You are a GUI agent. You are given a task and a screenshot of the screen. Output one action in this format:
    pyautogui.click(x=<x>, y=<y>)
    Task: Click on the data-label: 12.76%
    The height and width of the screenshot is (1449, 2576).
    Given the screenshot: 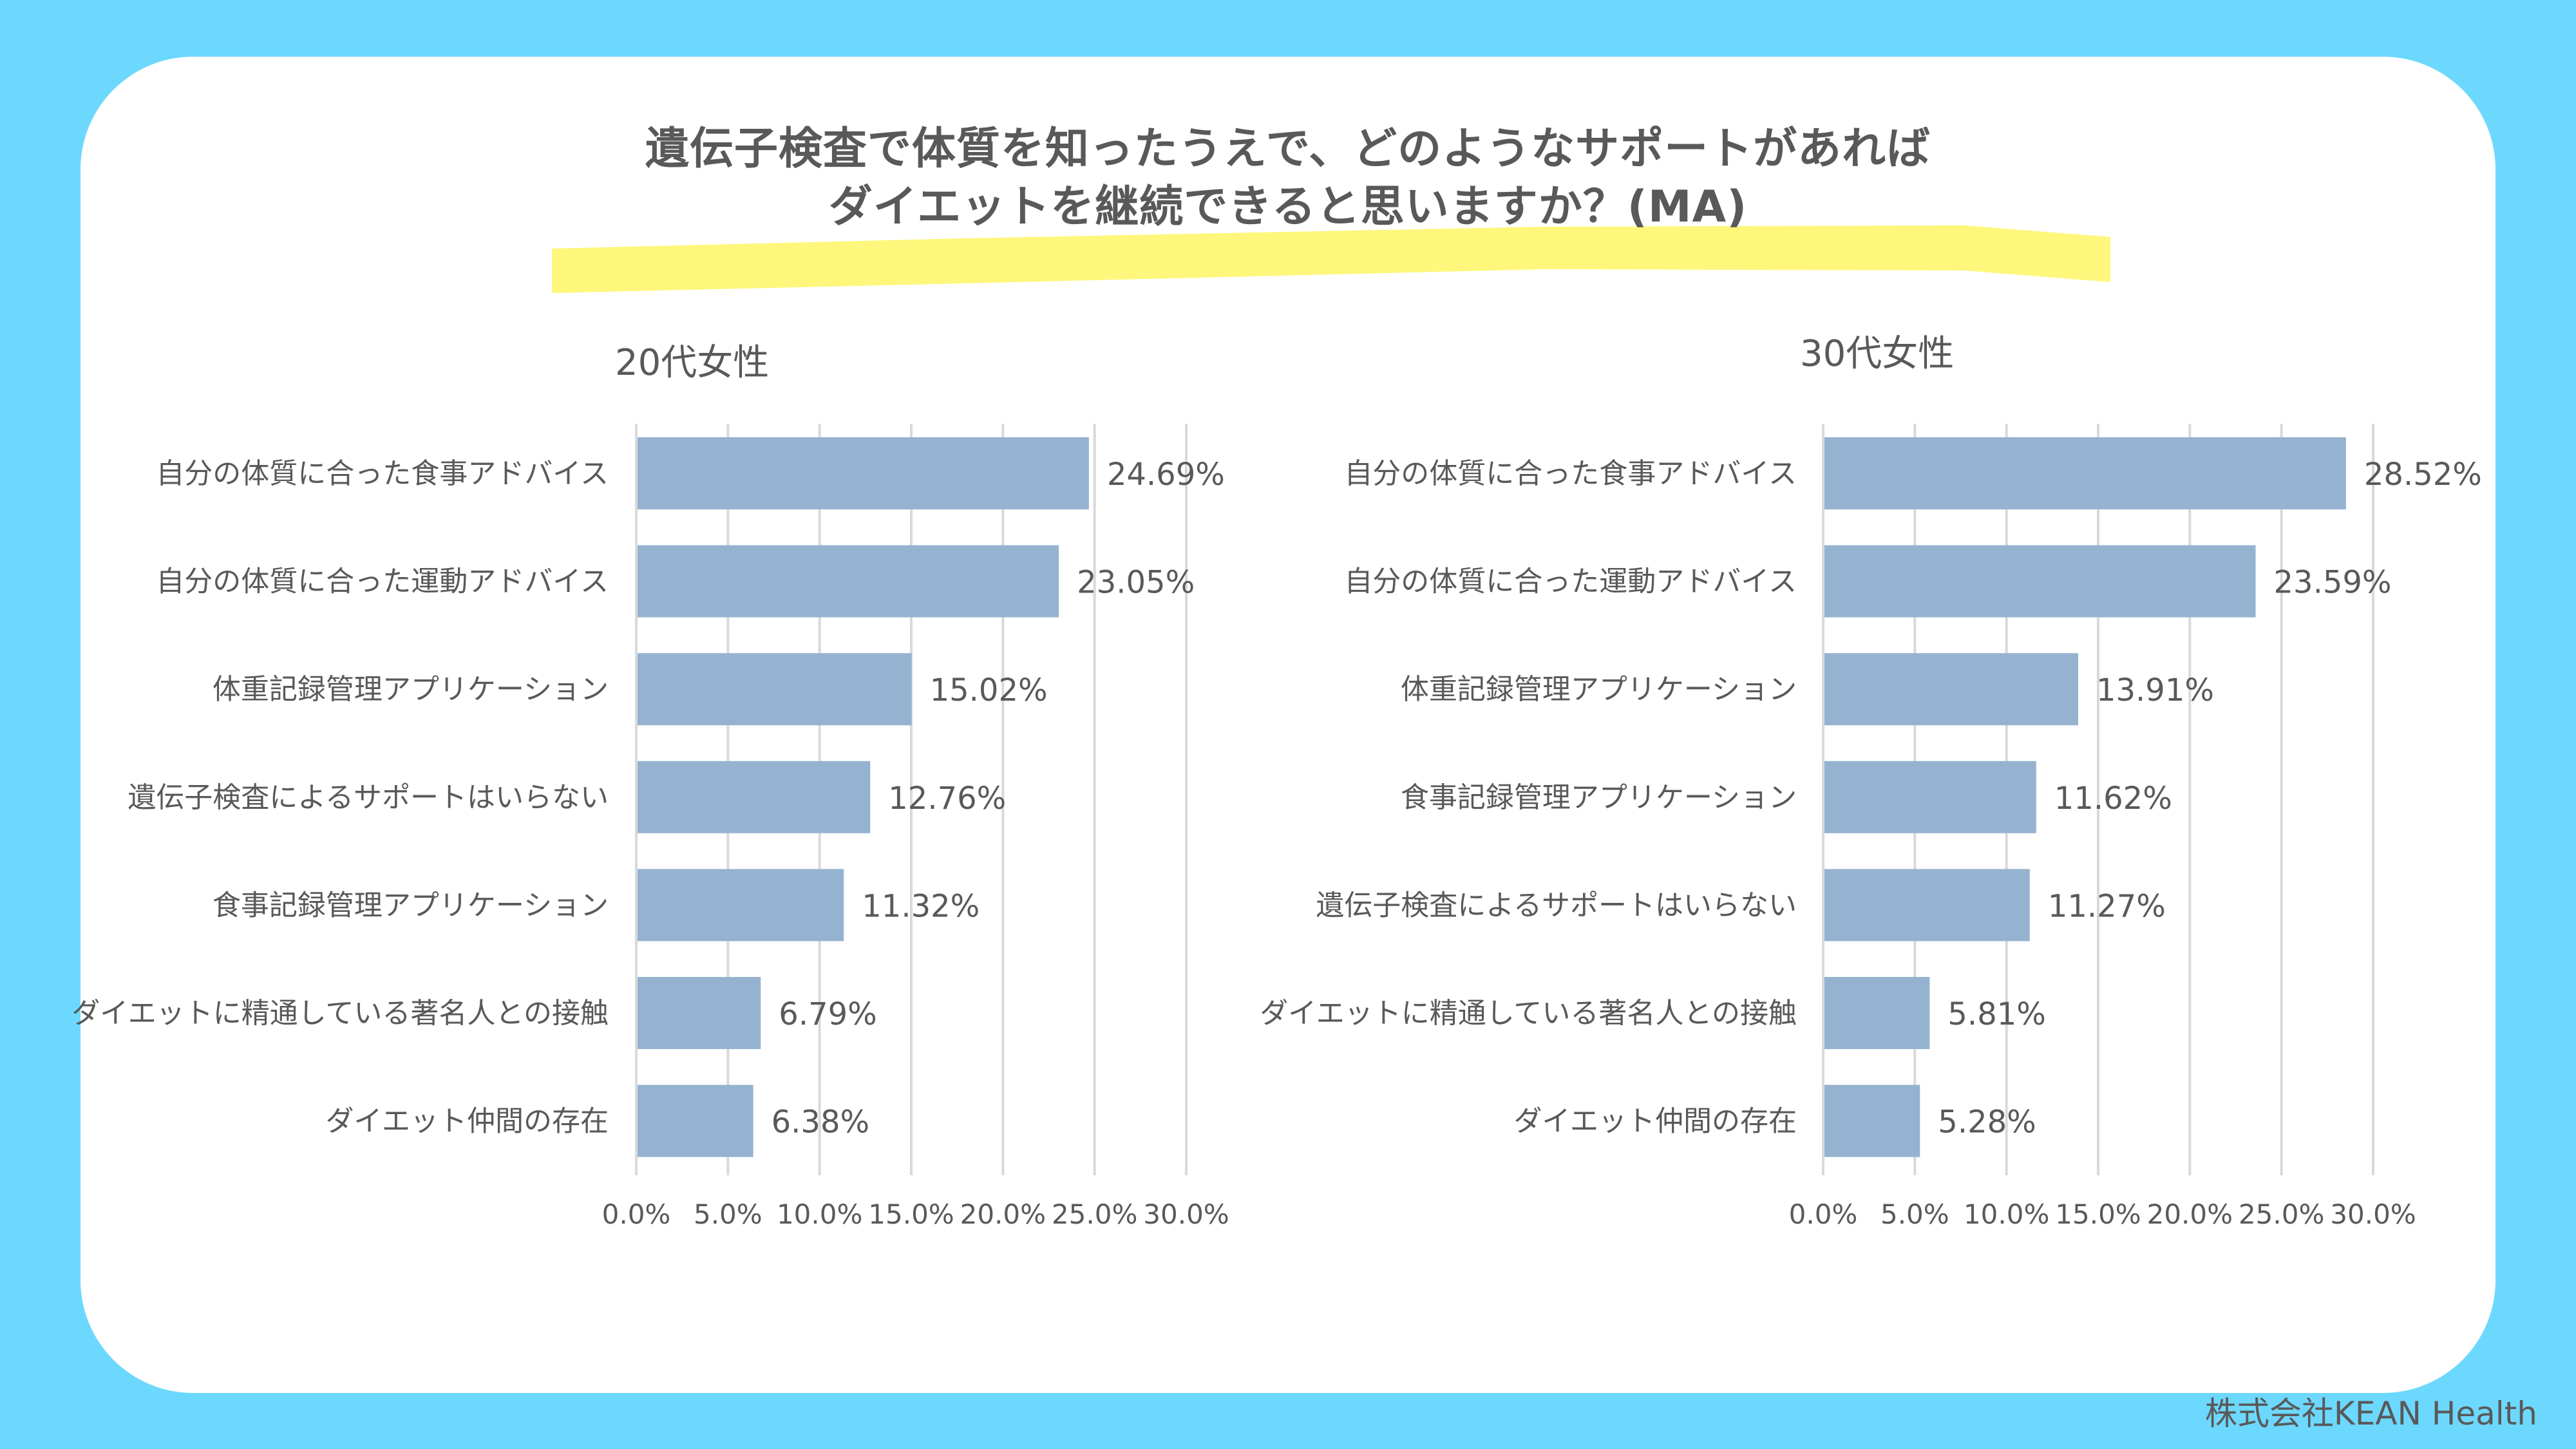 What is the action you would take?
    pyautogui.click(x=947, y=799)
    